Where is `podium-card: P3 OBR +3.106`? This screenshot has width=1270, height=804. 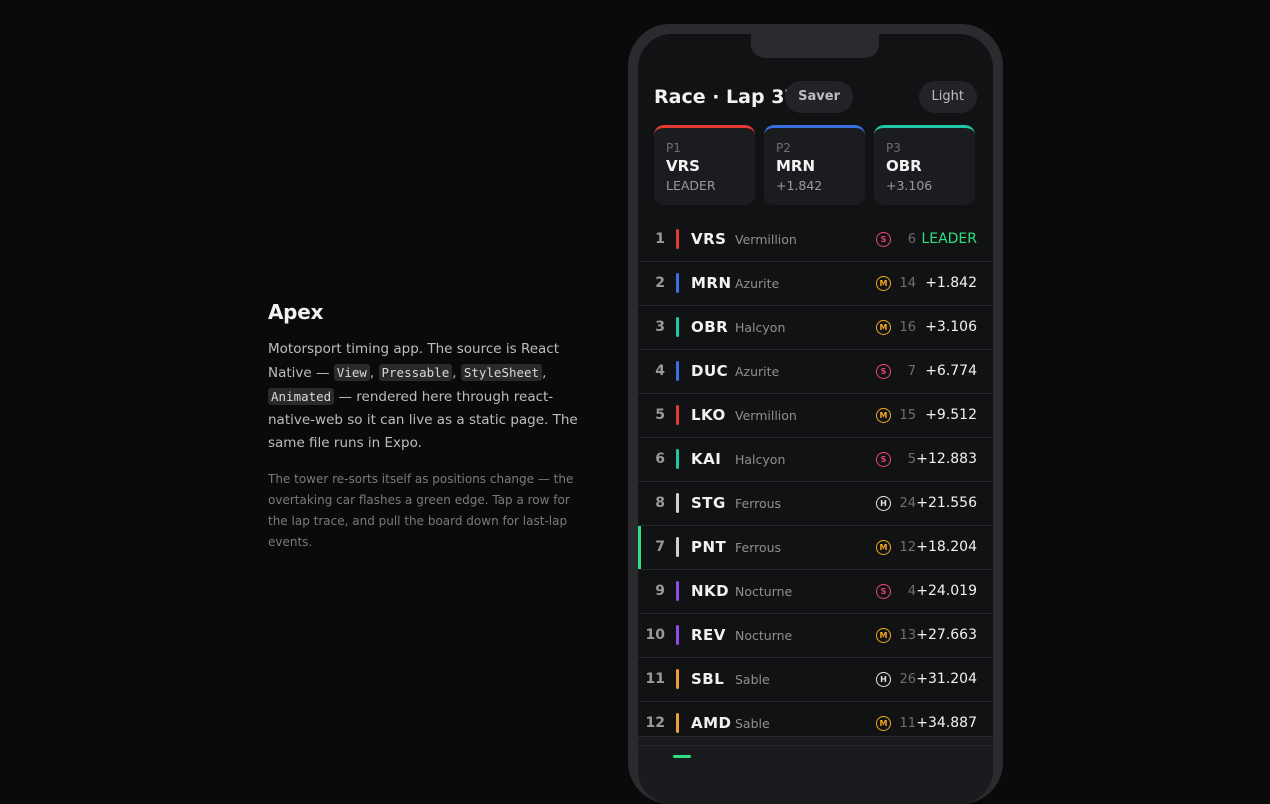 podium-card: P3 OBR +3.106 is located at coordinates (924, 165).